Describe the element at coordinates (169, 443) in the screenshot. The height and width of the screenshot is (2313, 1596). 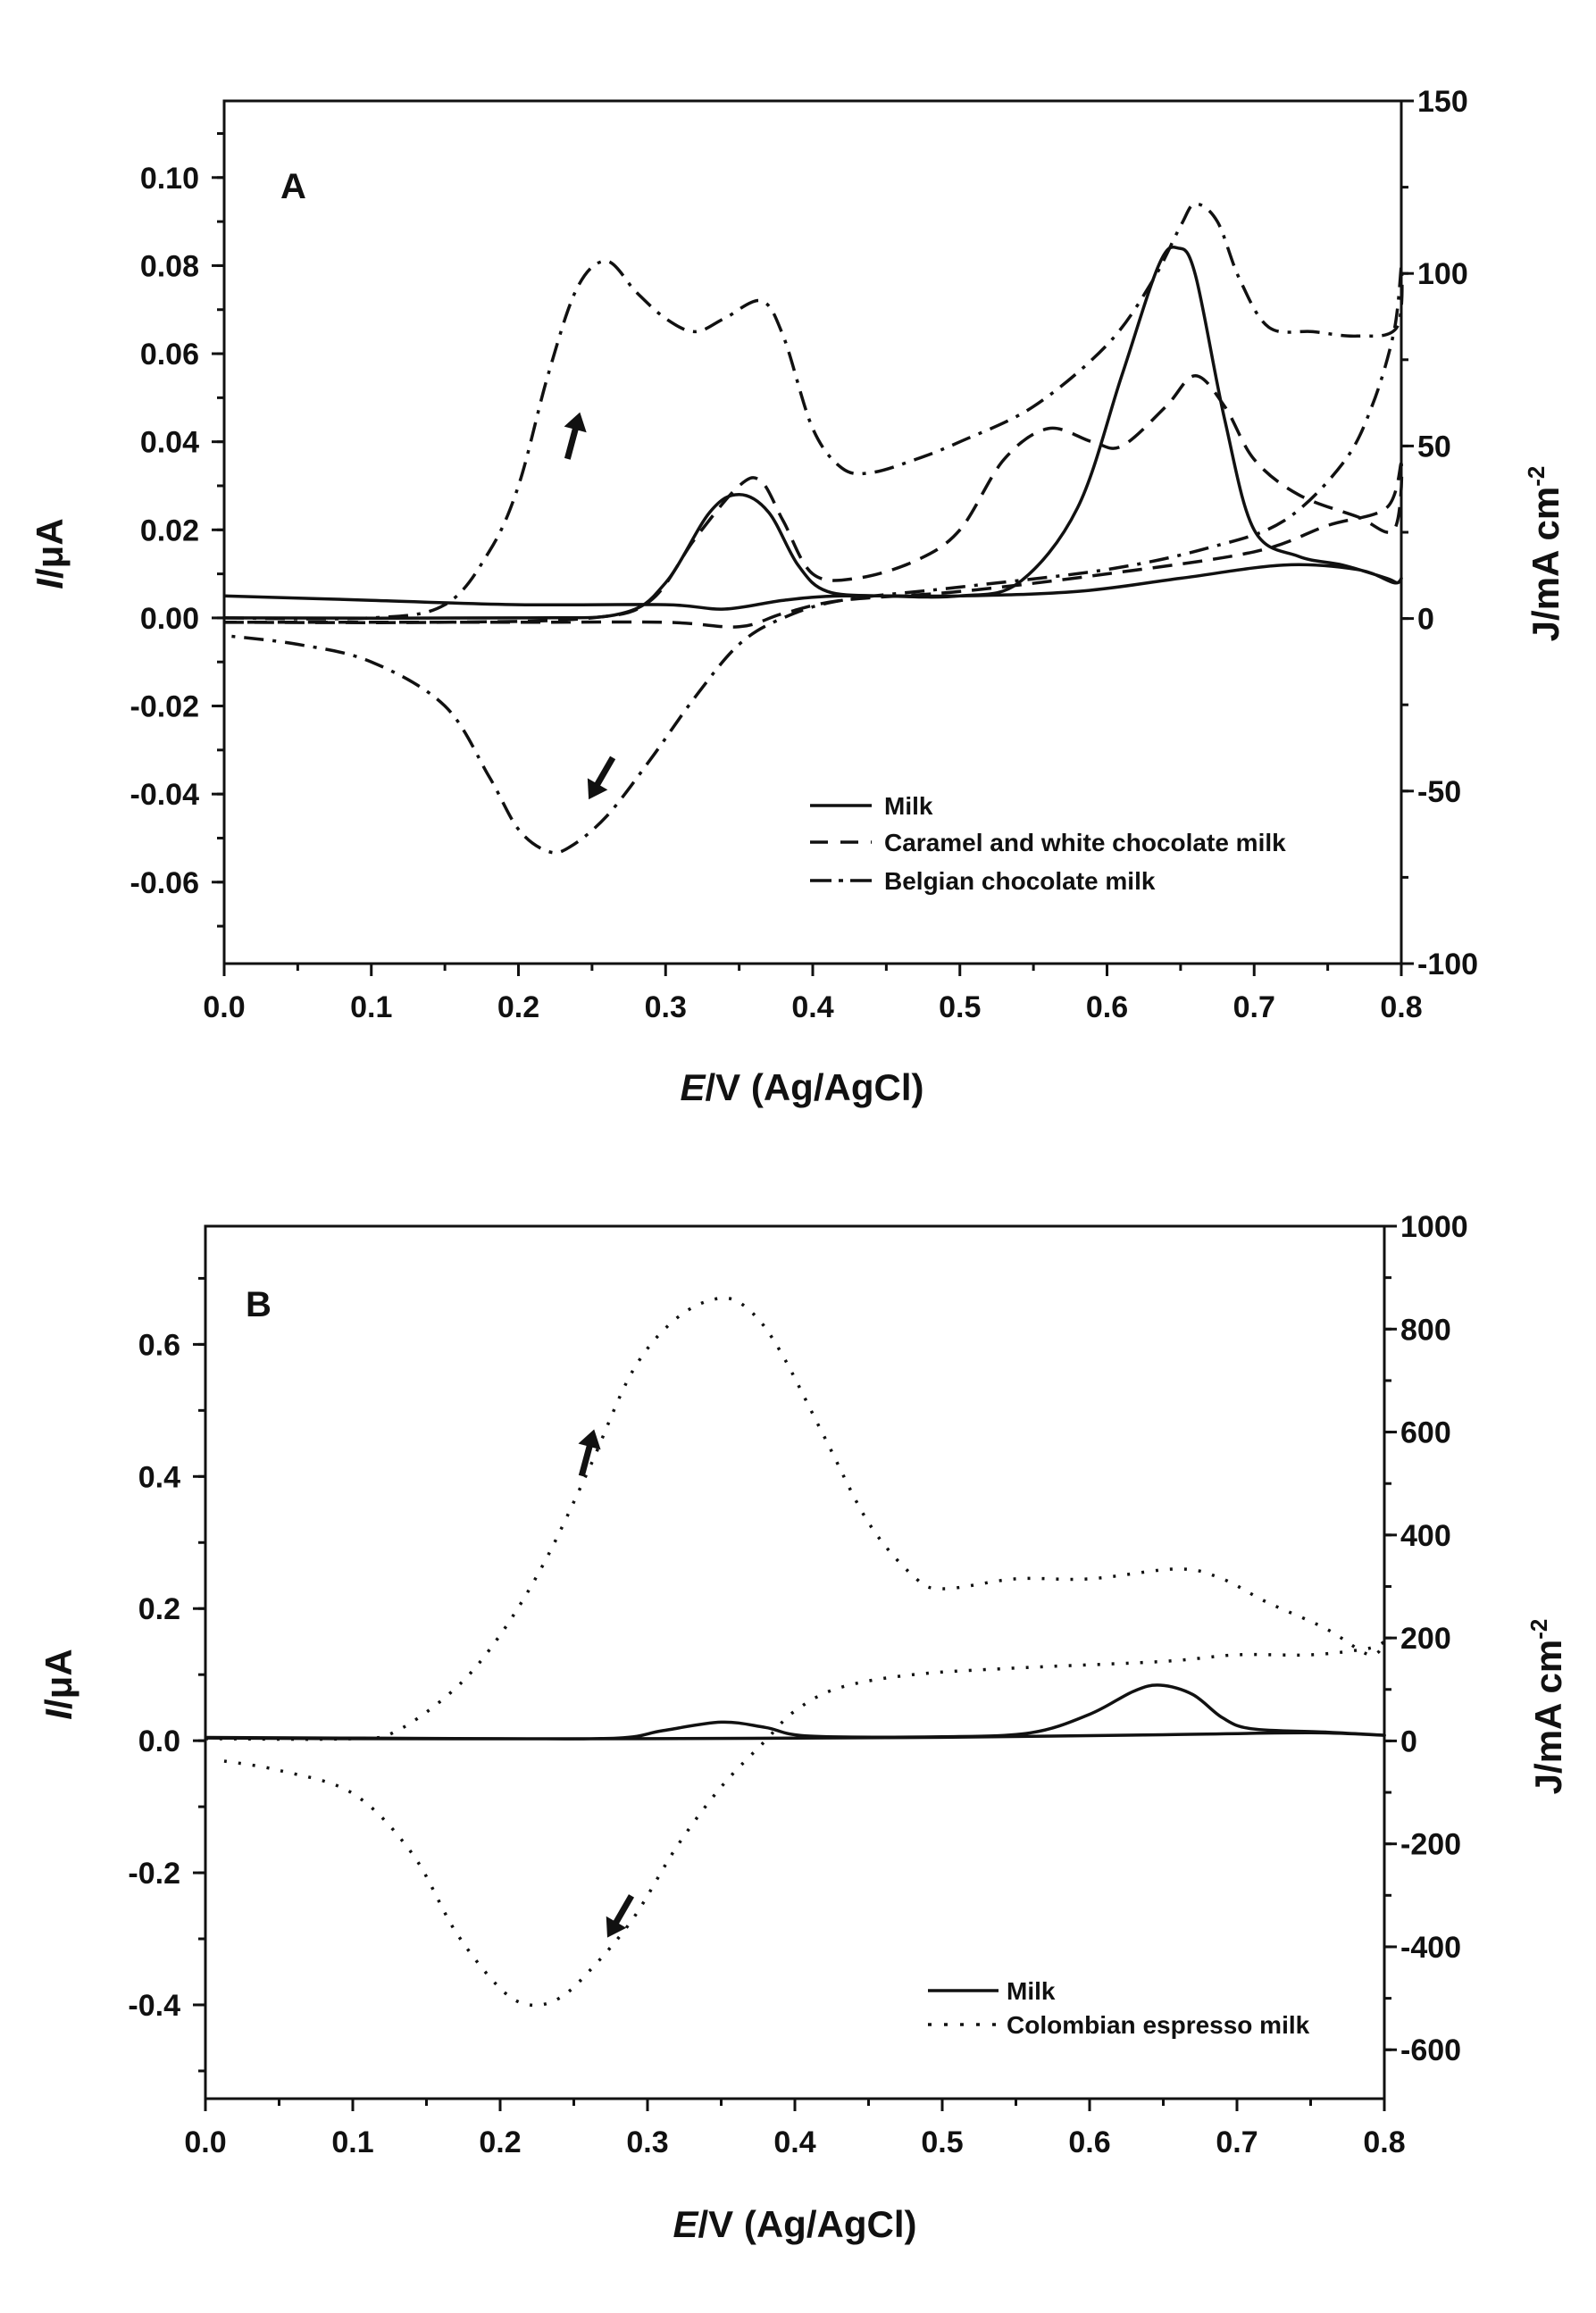
I see `y-tick-label: 0.04` at that location.